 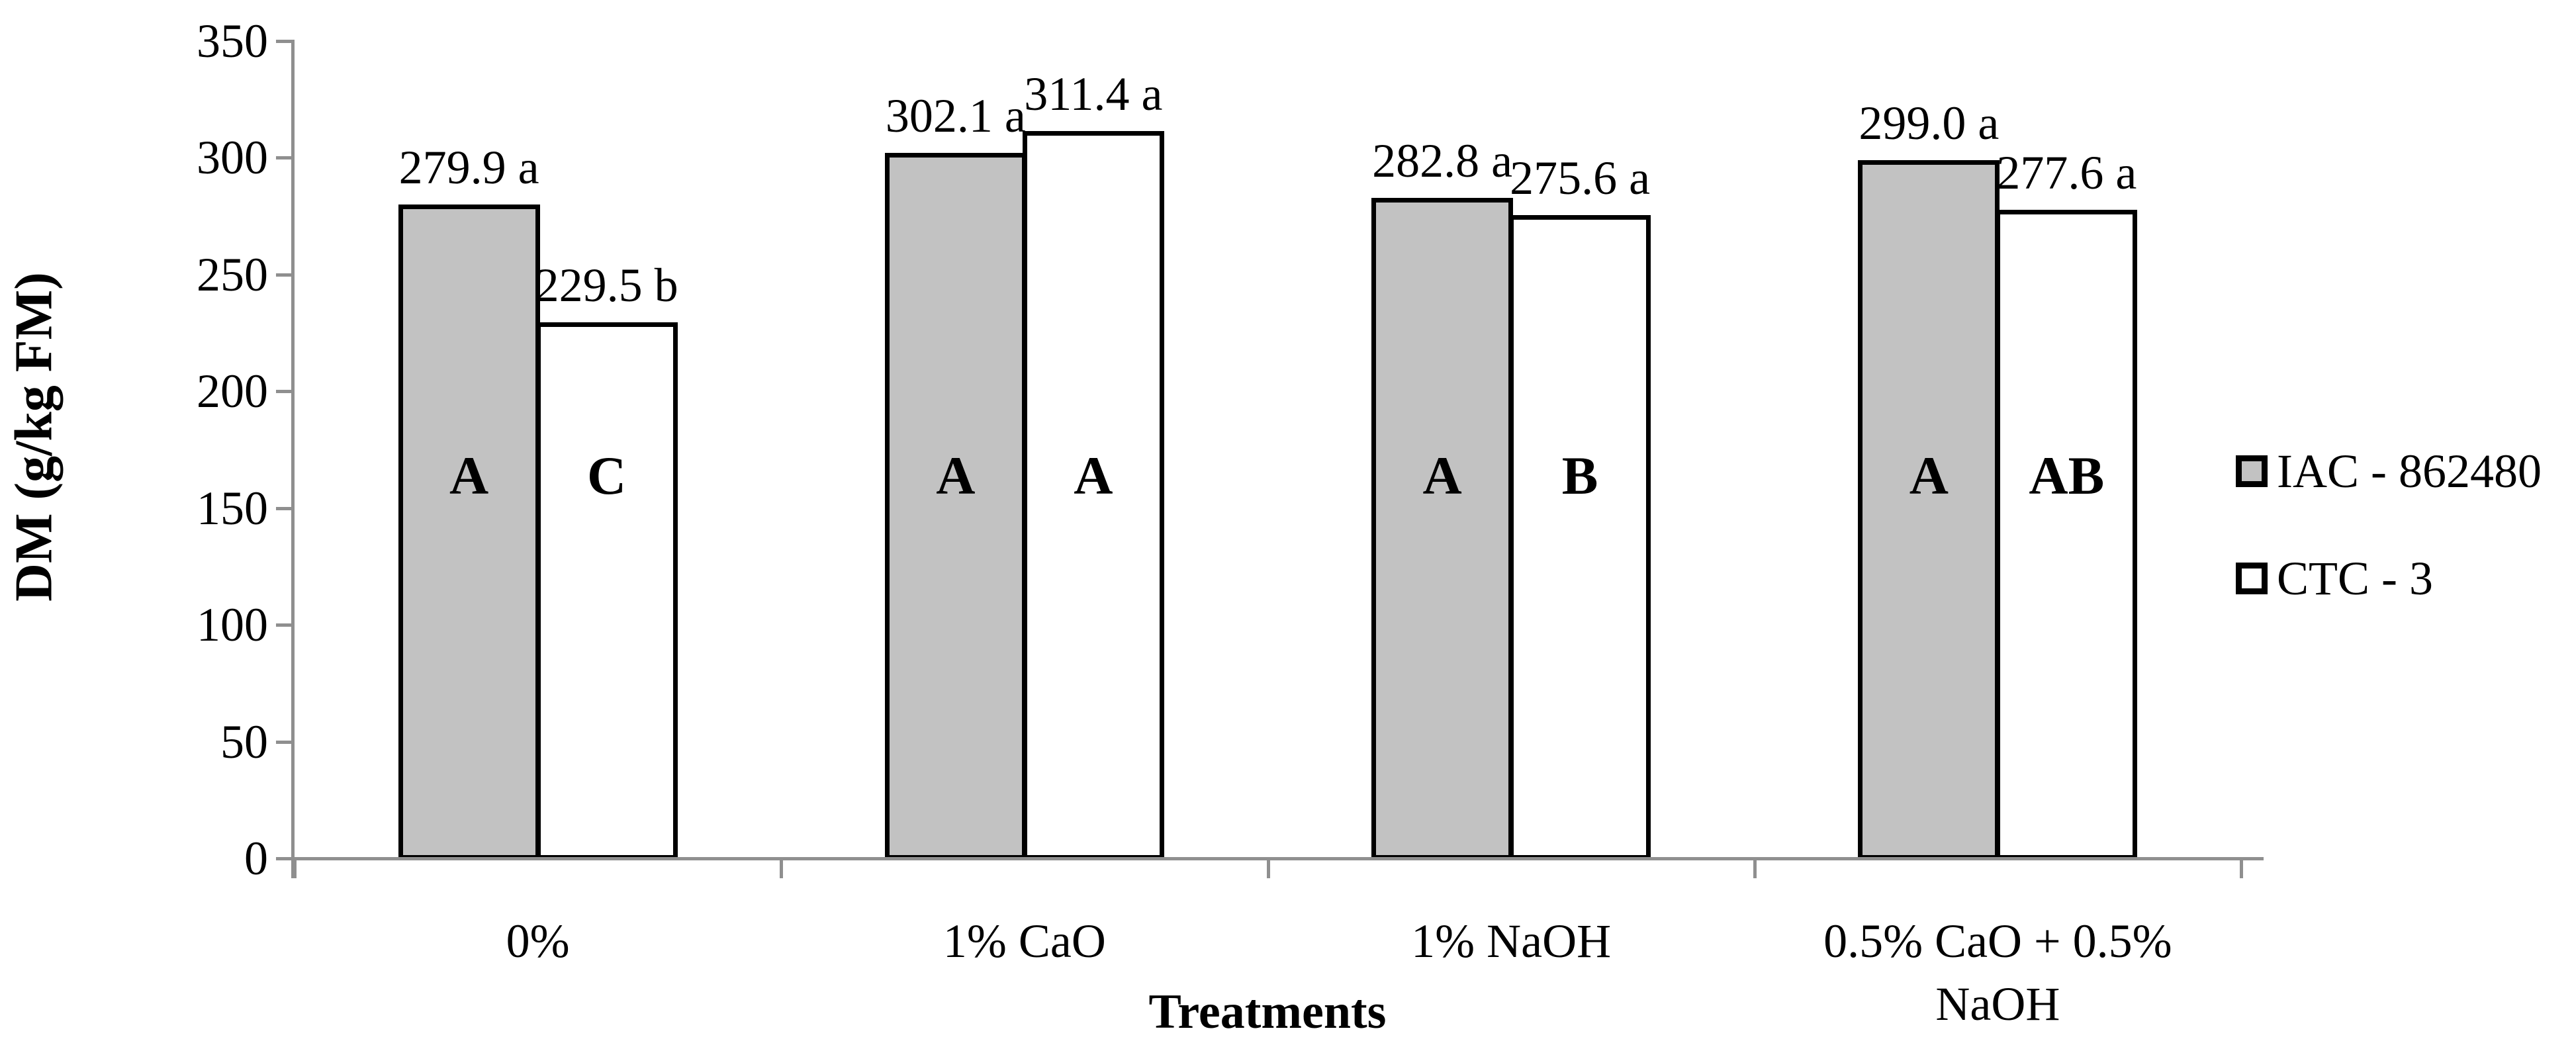 What do you see at coordinates (1929, 123) in the screenshot?
I see `bar-value-label: 299.0 a` at bounding box center [1929, 123].